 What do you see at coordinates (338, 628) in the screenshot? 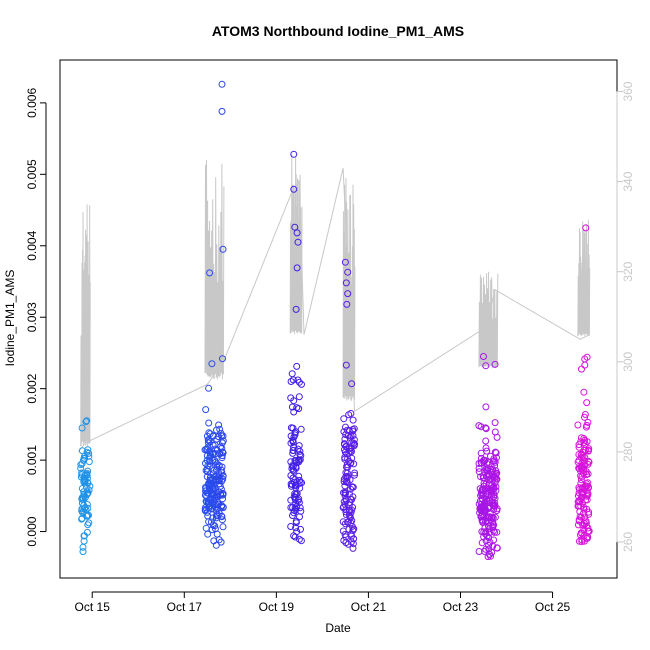
I see `x-axis-label: Date` at bounding box center [338, 628].